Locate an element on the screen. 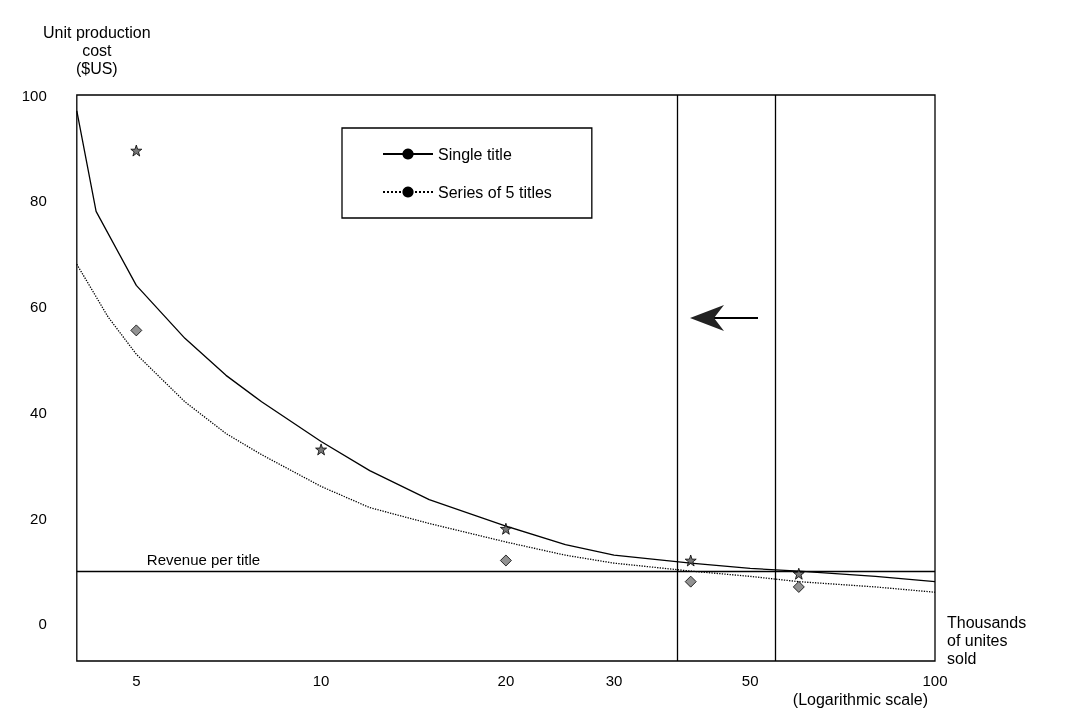 The width and height of the screenshot is (1078, 713). x-tick-label: 10 is located at coordinates (321, 680).